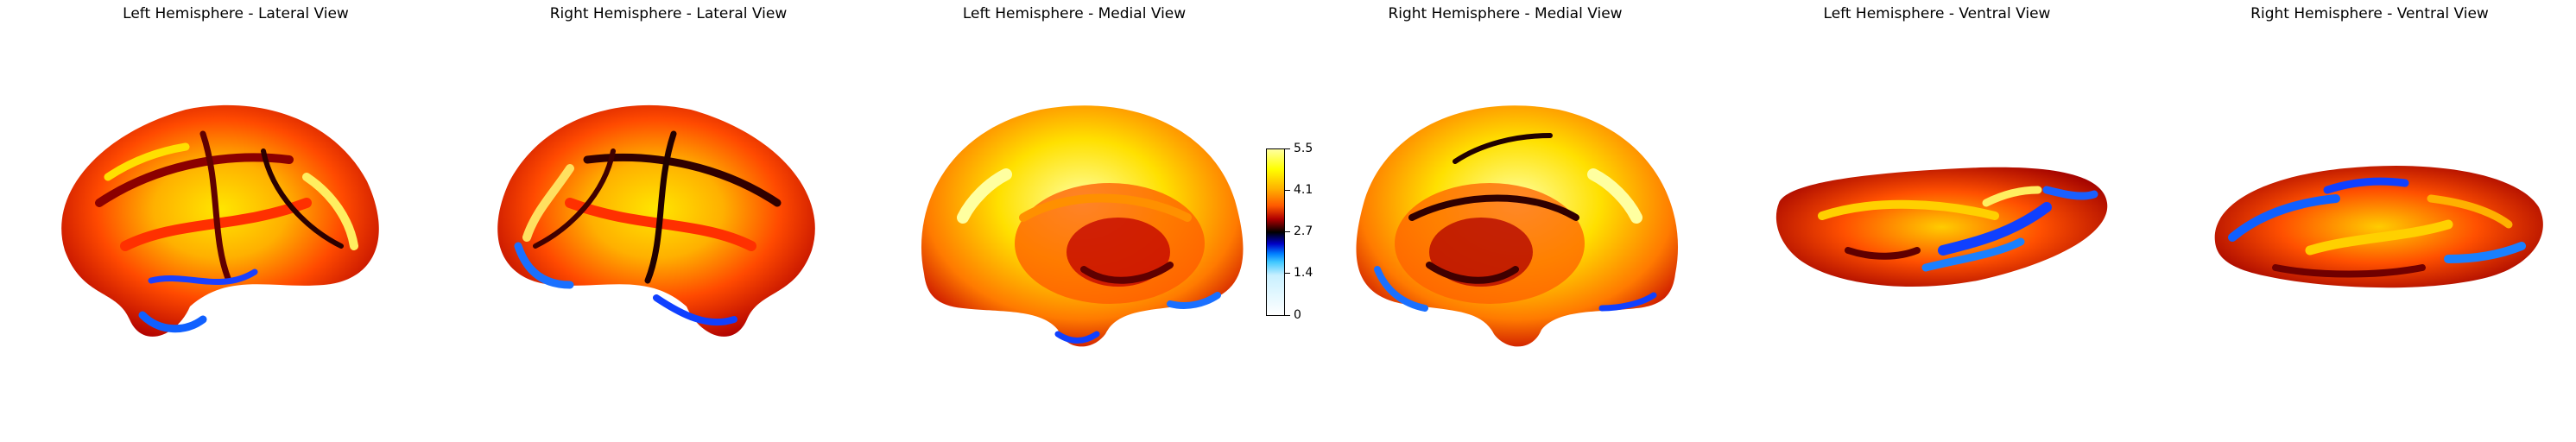  I want to click on panel-title-right-medial: Right Hemisphere - Medial View, so click(1505, 14).